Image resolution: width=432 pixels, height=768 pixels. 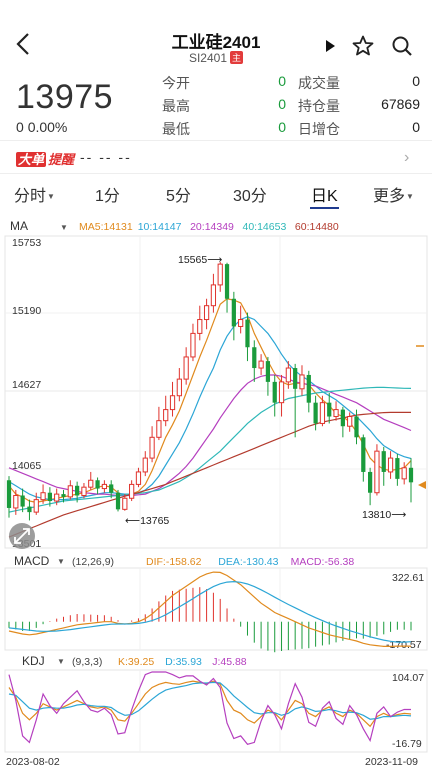 What do you see at coordinates (19, 226) in the screenshot?
I see `ma-legend-name: MA` at bounding box center [19, 226].